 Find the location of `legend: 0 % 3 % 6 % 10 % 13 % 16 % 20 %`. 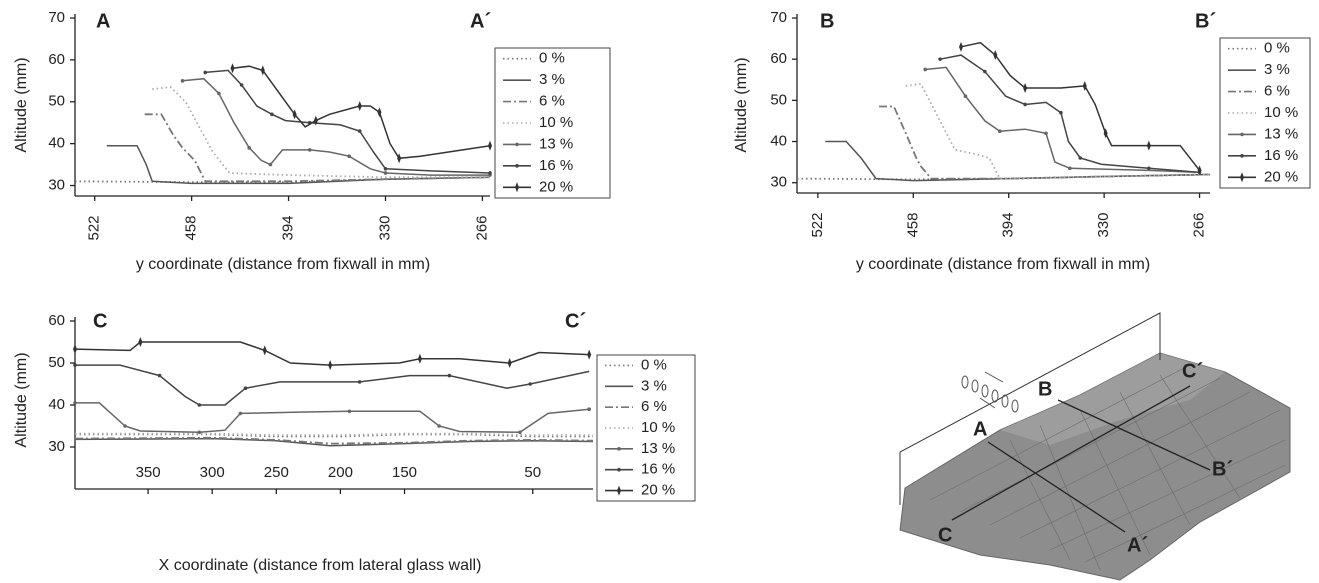

legend: 0 % 3 % 6 % 10 % 13 % 16 % 20 % is located at coordinates (1265, 113).